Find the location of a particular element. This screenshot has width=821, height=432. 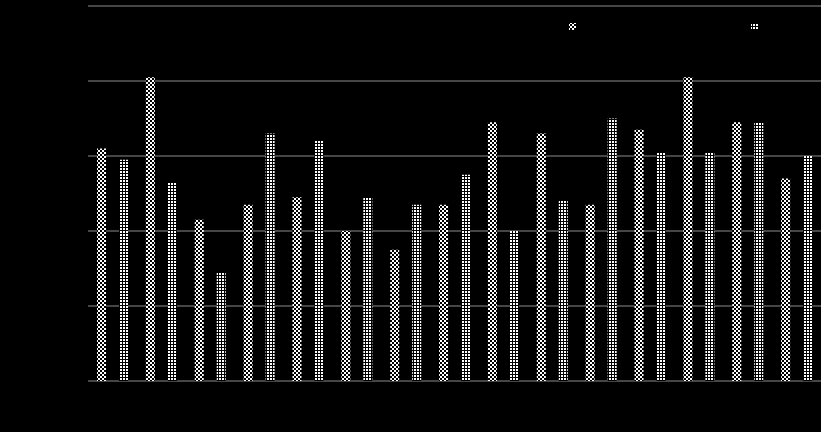

y-tick-label: 20 is located at coordinates (74, 305).